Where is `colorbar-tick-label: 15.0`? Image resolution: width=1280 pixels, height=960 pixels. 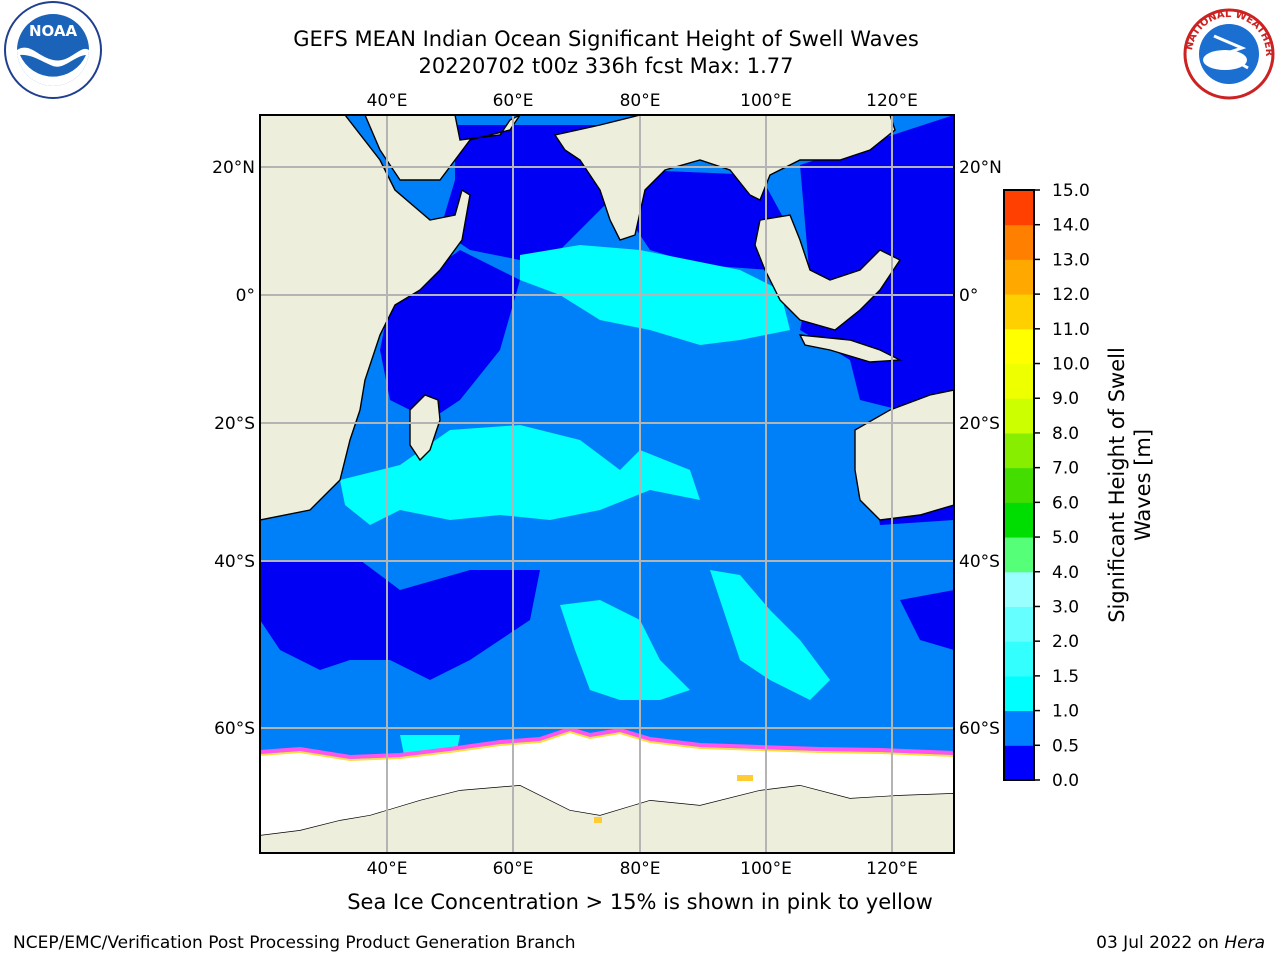
colorbar-tick-label: 15.0 is located at coordinates (1071, 191).